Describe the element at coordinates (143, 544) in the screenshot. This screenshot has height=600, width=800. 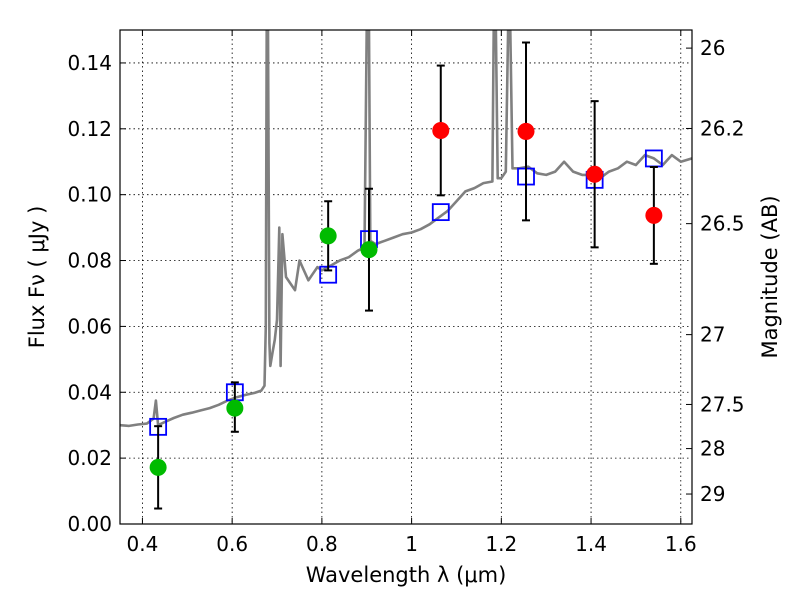
I see `x-tick-label: 0.4` at that location.